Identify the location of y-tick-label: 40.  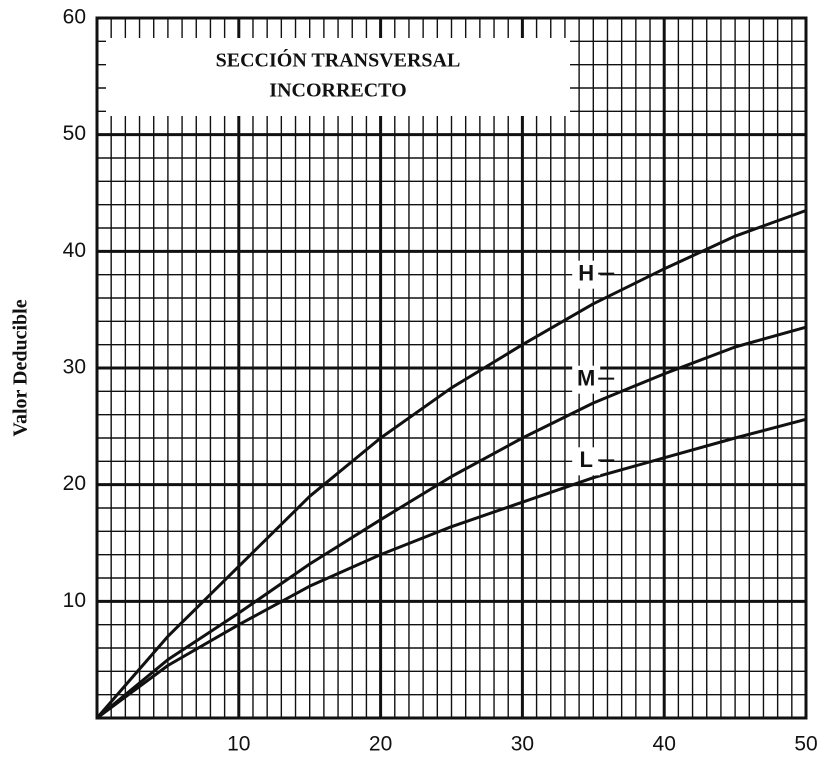
(74, 250).